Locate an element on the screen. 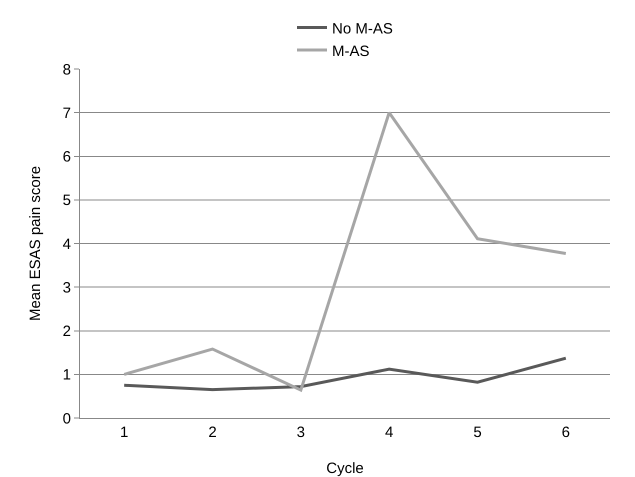 This screenshot has width=635, height=477. x-tick-label: 6 is located at coordinates (566, 432).